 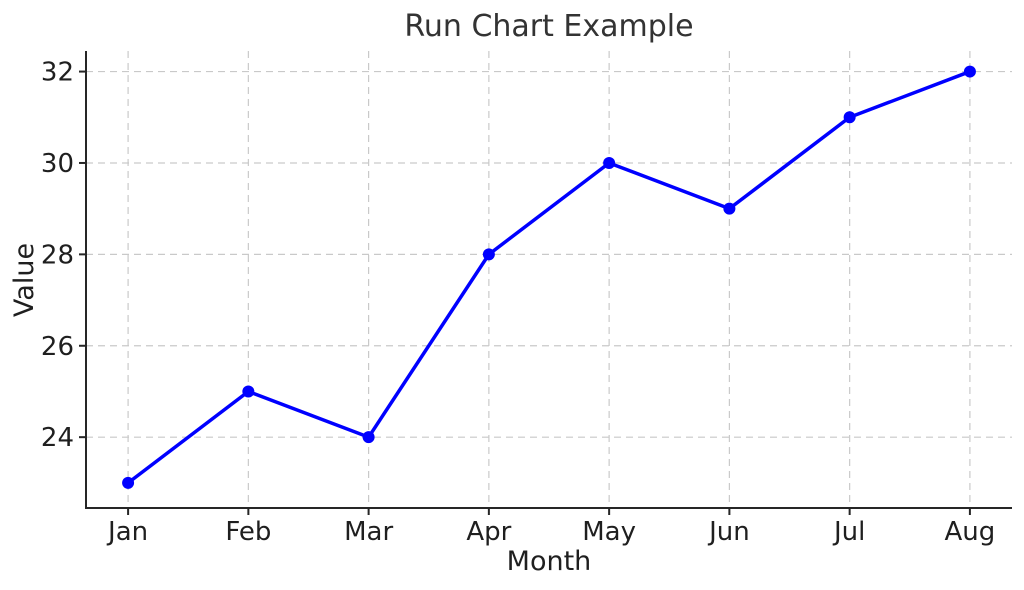 I want to click on x-tick-label: Mar, so click(x=368, y=532).